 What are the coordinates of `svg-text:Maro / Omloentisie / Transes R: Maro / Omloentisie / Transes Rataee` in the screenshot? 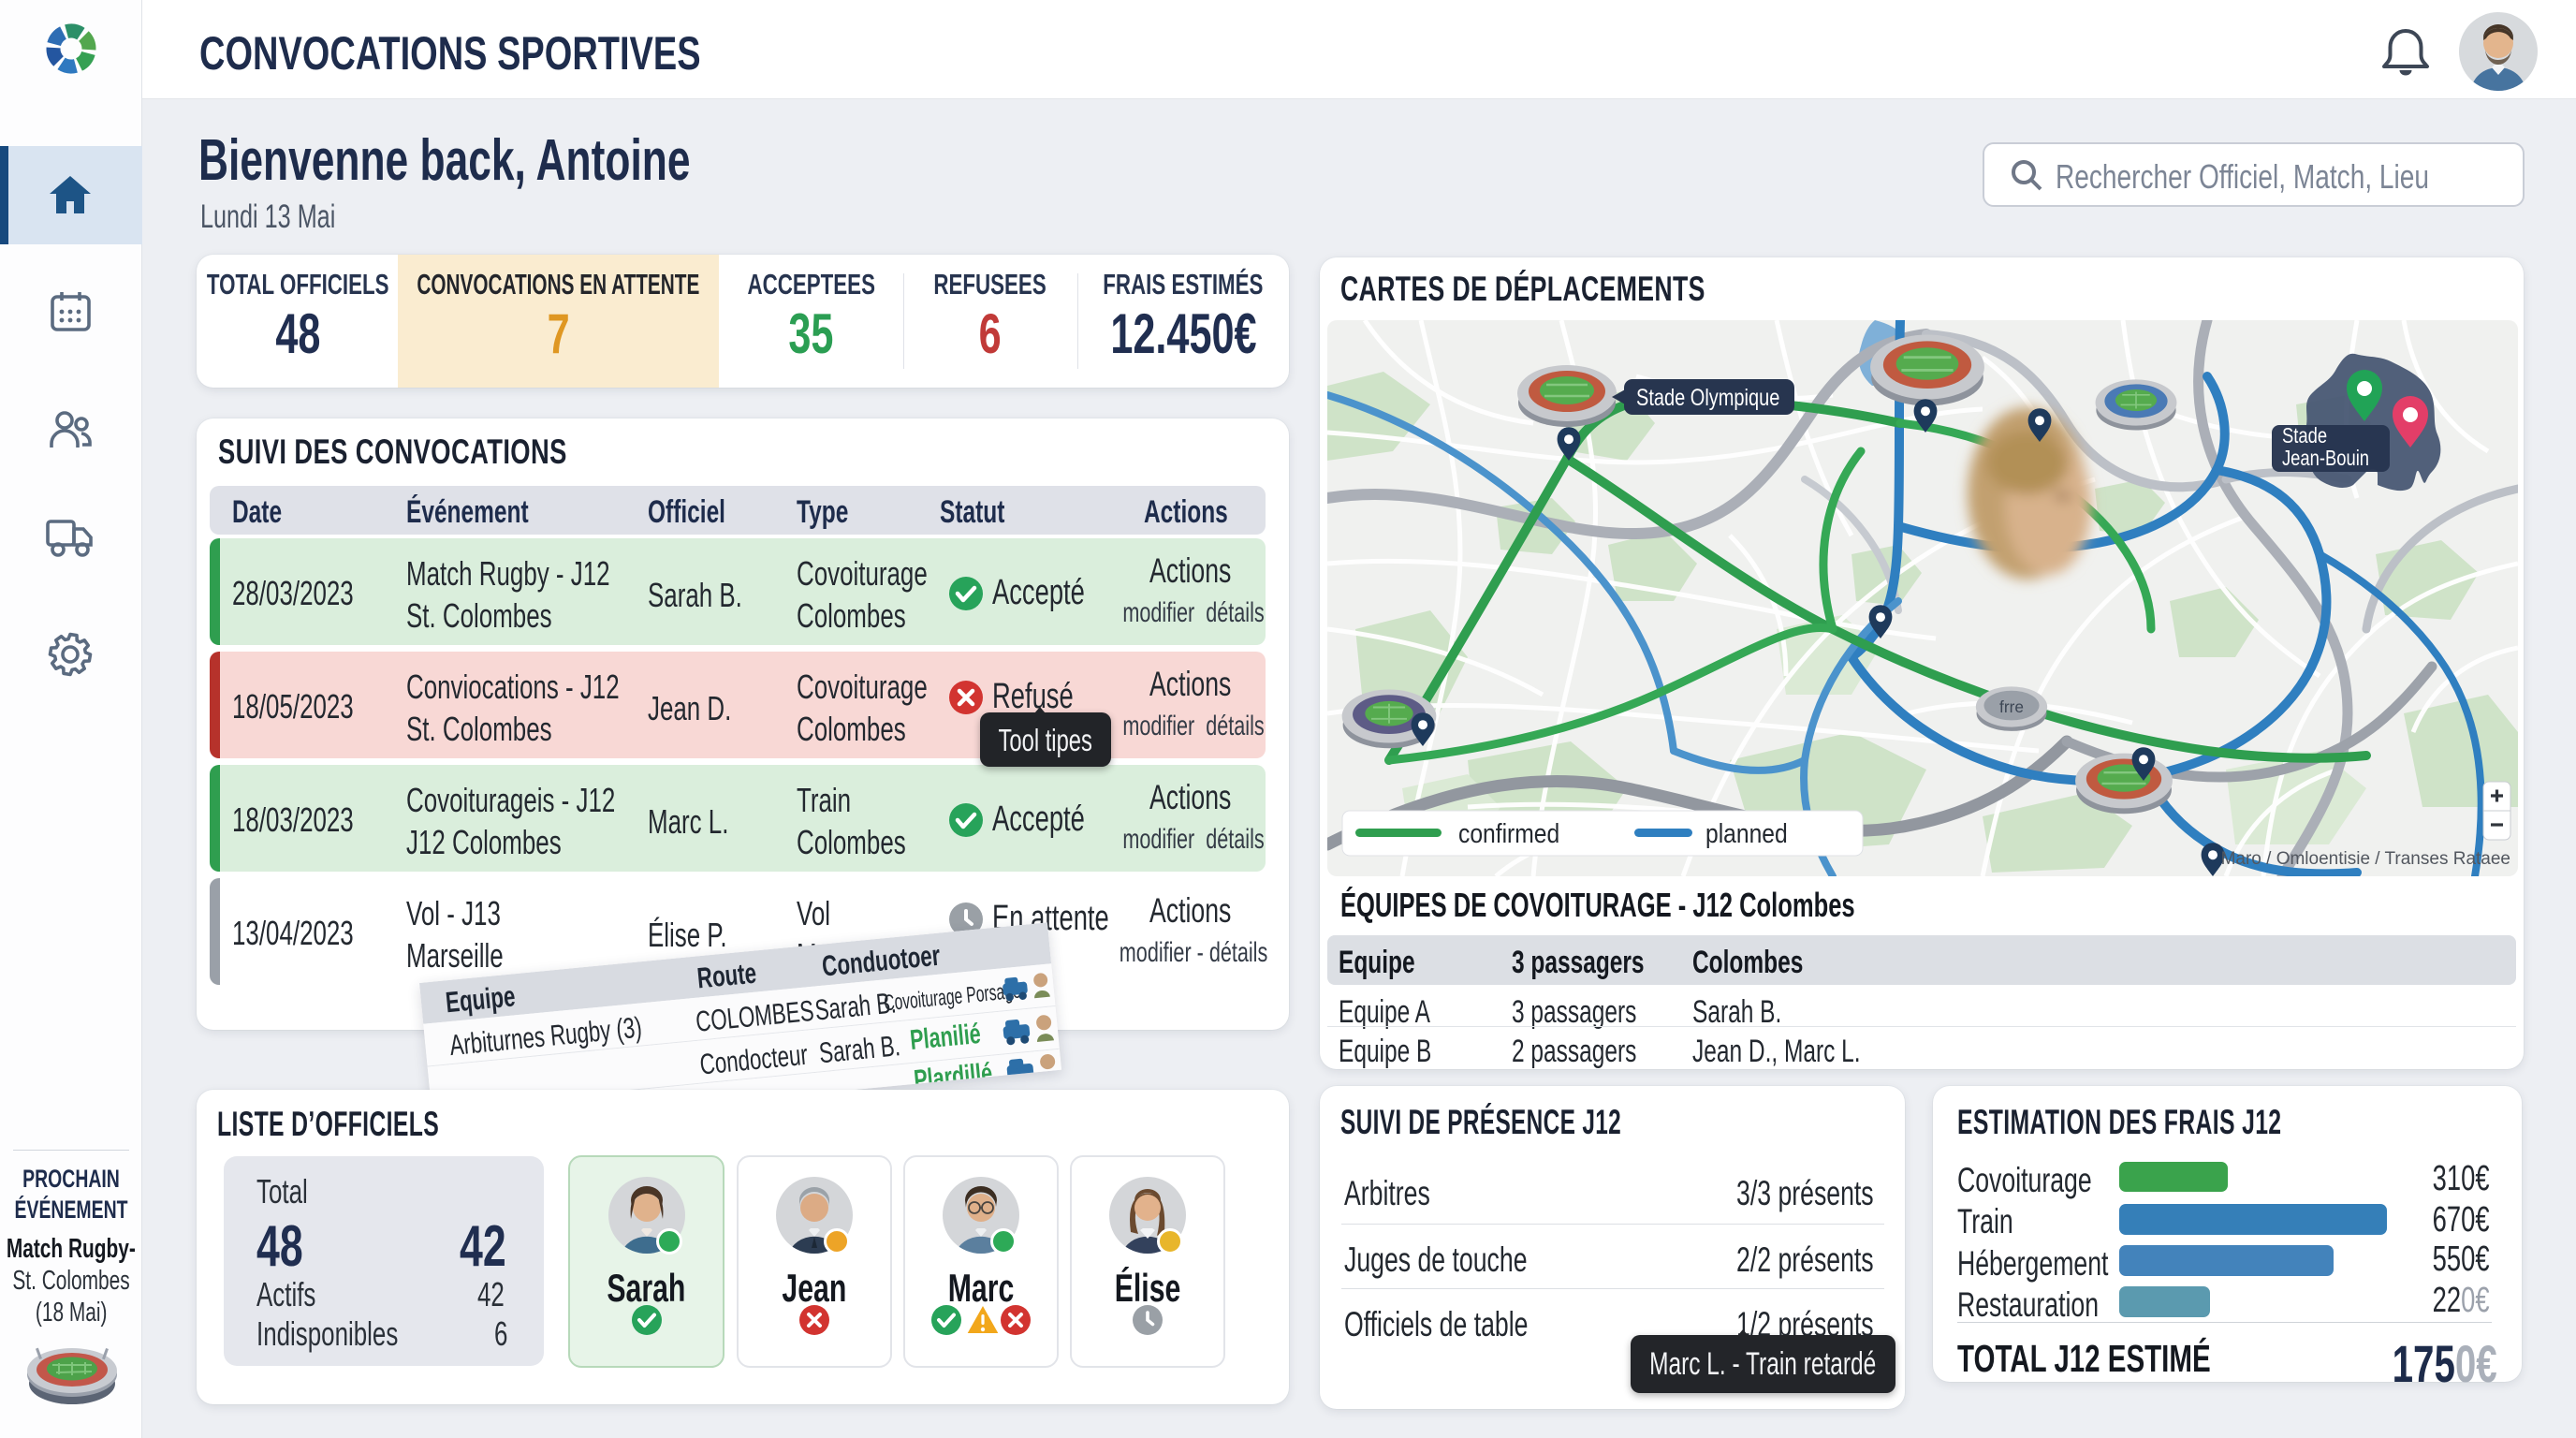 It's located at (2365, 859).